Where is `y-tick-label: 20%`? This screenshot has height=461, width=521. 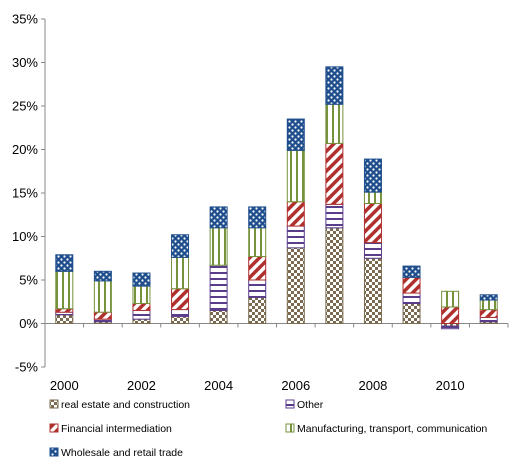
y-tick-label: 20% is located at coordinates (25, 149).